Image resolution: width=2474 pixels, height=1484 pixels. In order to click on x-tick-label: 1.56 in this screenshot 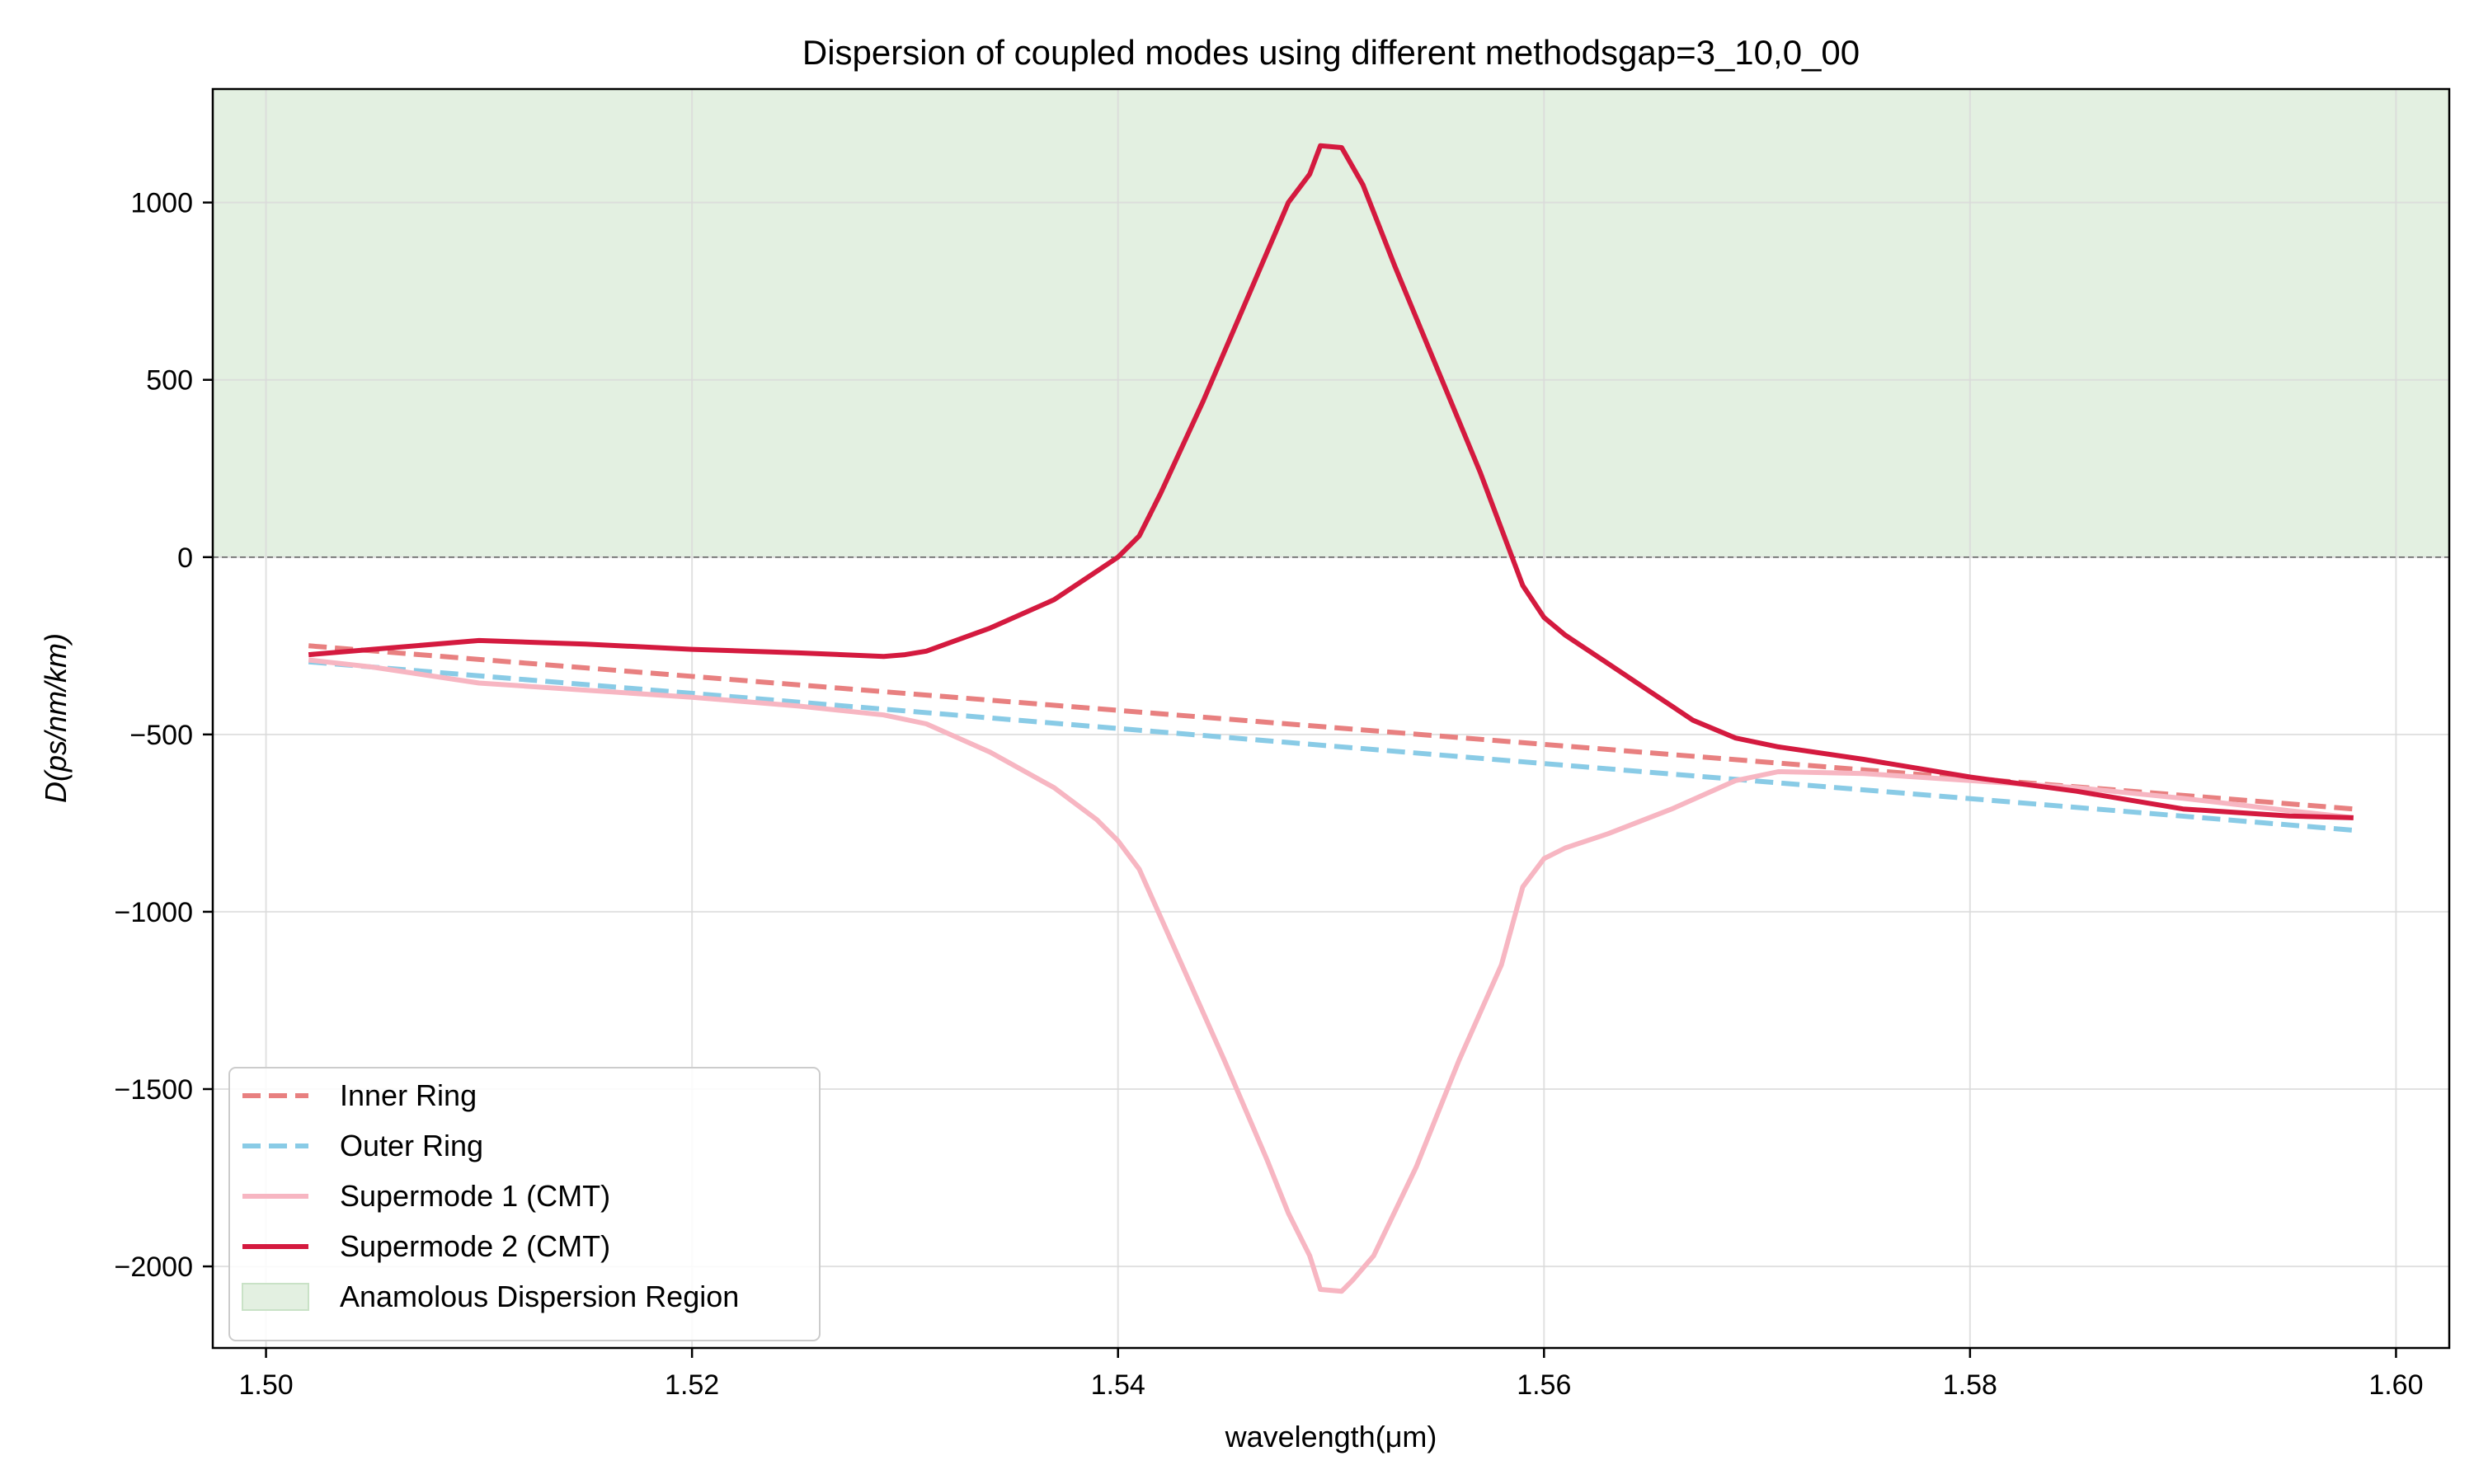, I will do `click(1544, 1385)`.